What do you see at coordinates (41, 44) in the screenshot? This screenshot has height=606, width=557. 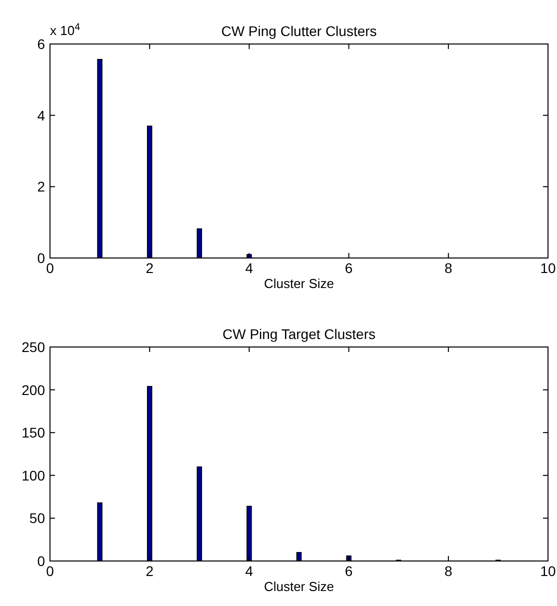 I see `y-tick-label: 6` at bounding box center [41, 44].